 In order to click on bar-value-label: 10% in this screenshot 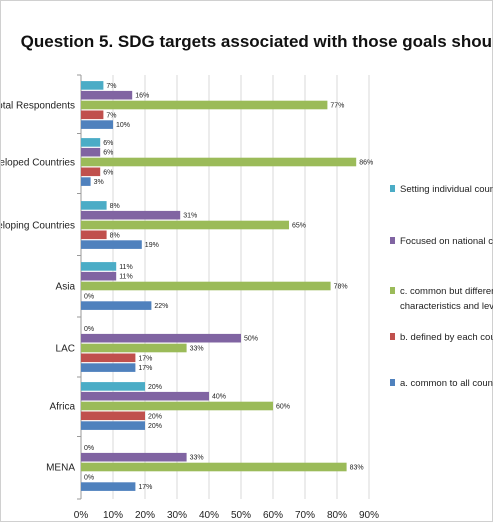, I will do `click(123, 125)`.